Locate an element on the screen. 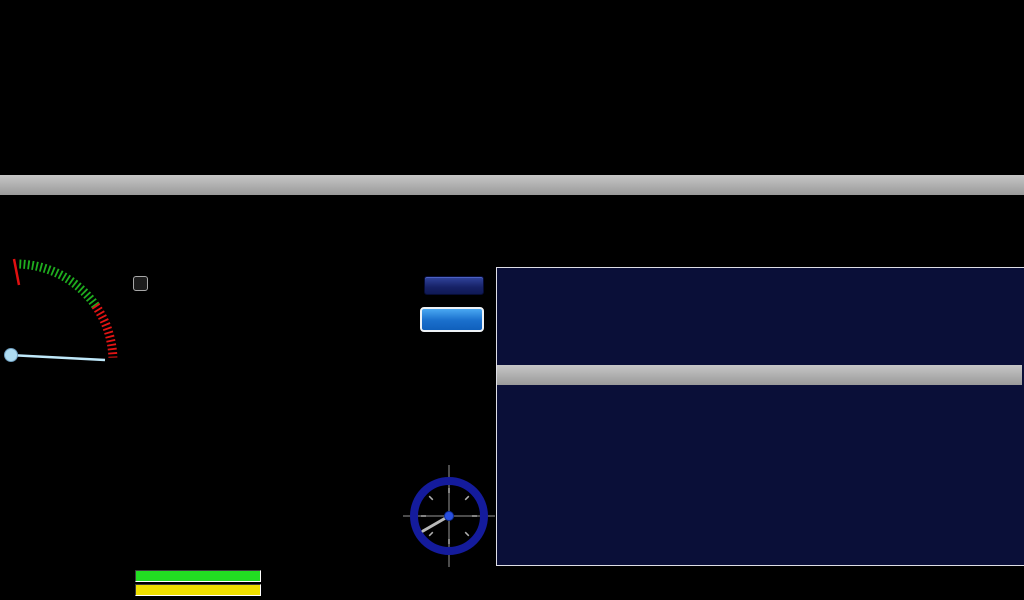  s-meter-labels is located at coordinates (65, 308).